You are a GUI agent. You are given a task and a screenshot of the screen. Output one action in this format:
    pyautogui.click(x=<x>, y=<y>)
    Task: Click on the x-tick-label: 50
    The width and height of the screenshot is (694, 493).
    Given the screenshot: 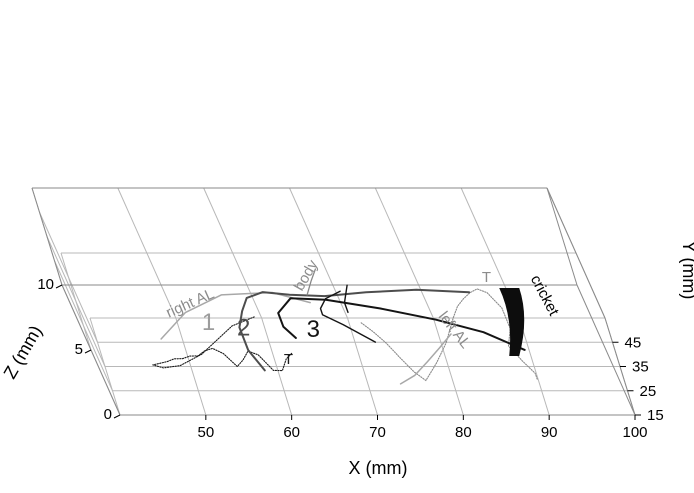 What is the action you would take?
    pyautogui.click(x=205, y=432)
    